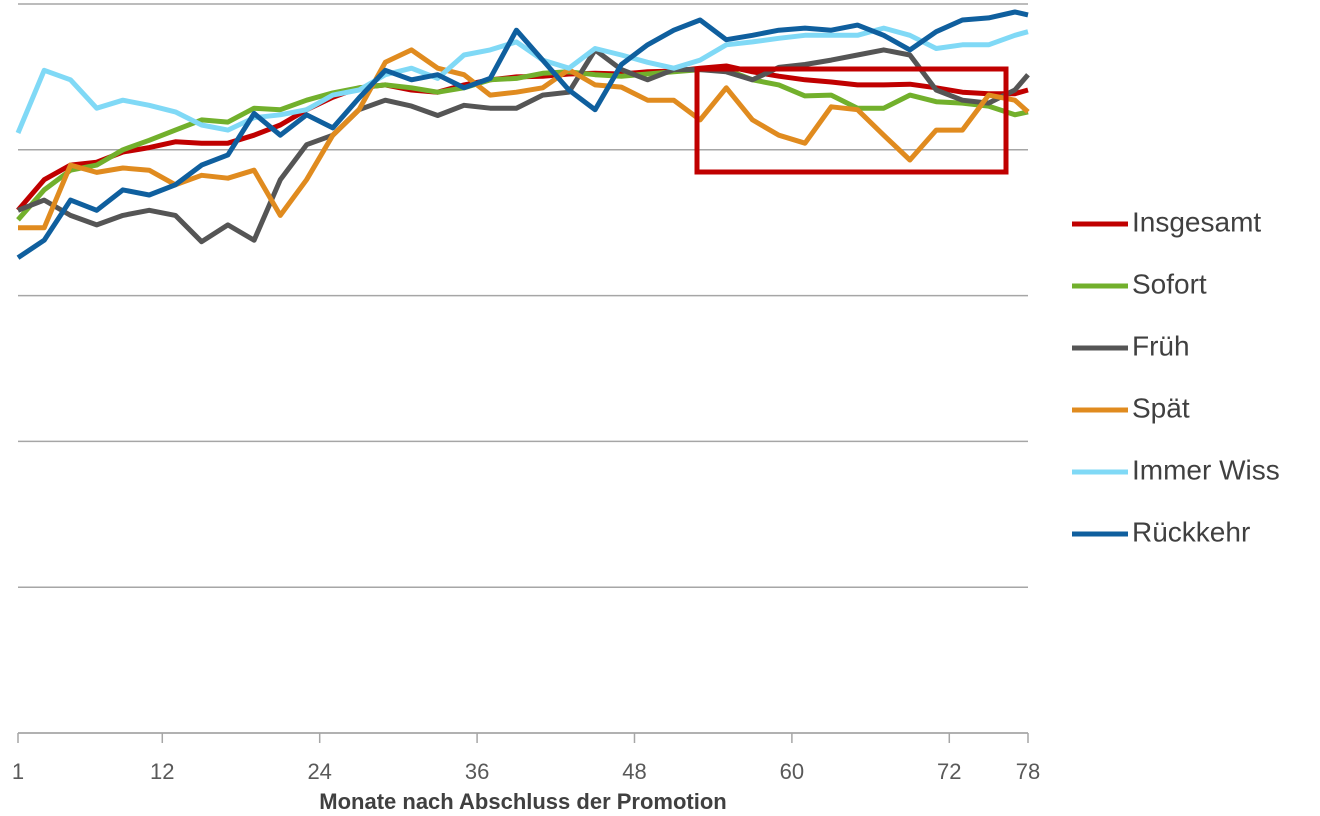 This screenshot has height=816, width=1320. I want to click on x-tick-label: 72, so click(949, 771).